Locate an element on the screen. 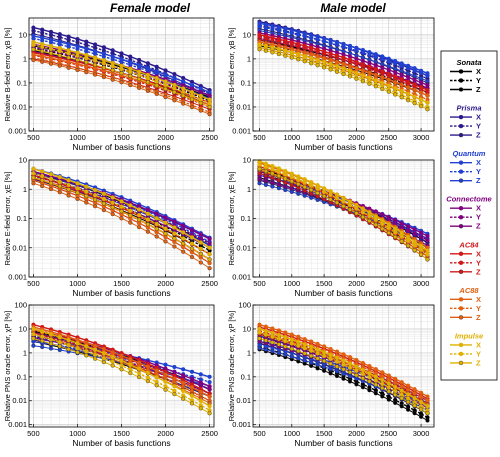 This screenshot has width=500, height=457. y-tick-label: 0.001 is located at coordinates (17, 131).